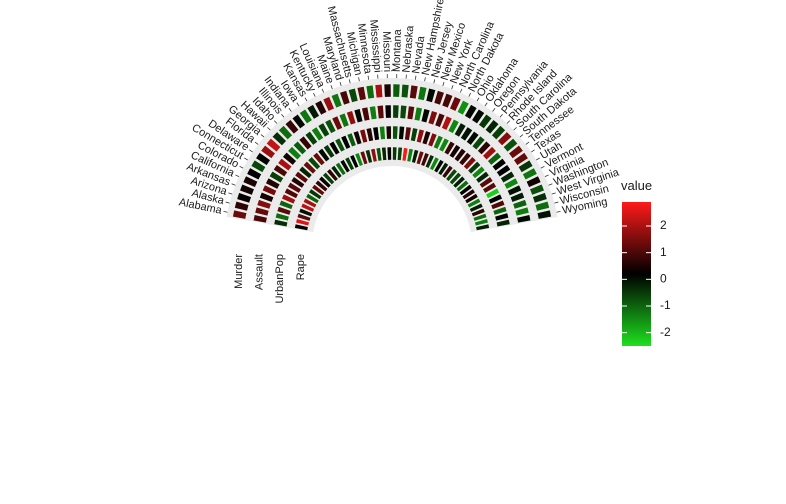  Describe the element at coordinates (301, 267) in the screenshot. I see `variable-label: Rape` at that location.